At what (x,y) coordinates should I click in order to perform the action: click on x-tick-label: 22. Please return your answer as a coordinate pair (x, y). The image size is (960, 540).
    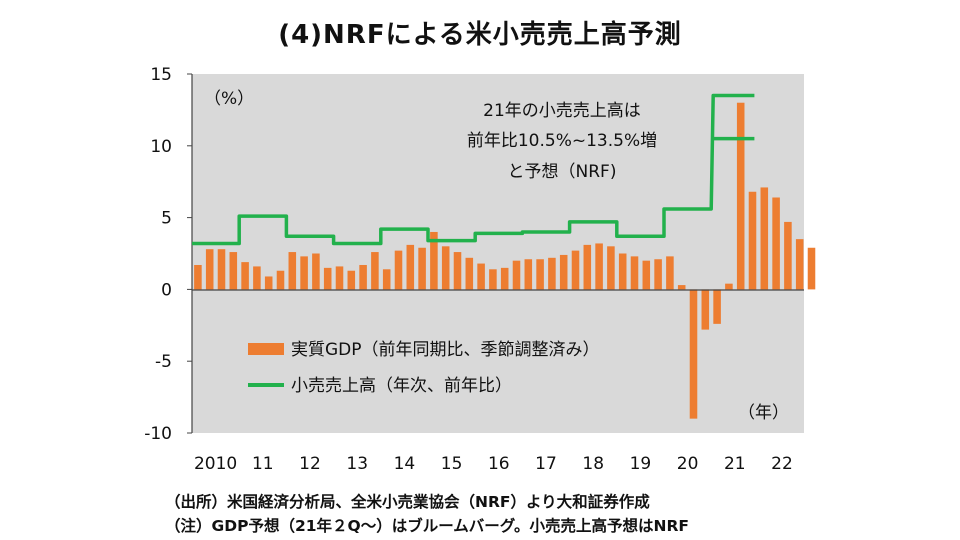
    Looking at the image, I should click on (782, 464).